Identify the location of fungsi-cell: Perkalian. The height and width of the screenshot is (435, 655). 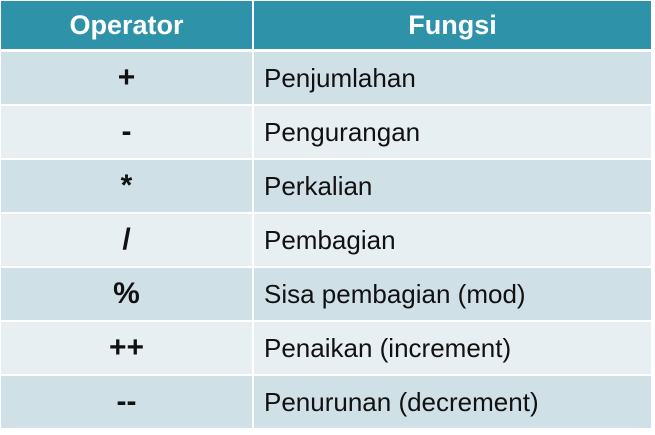
(452, 186).